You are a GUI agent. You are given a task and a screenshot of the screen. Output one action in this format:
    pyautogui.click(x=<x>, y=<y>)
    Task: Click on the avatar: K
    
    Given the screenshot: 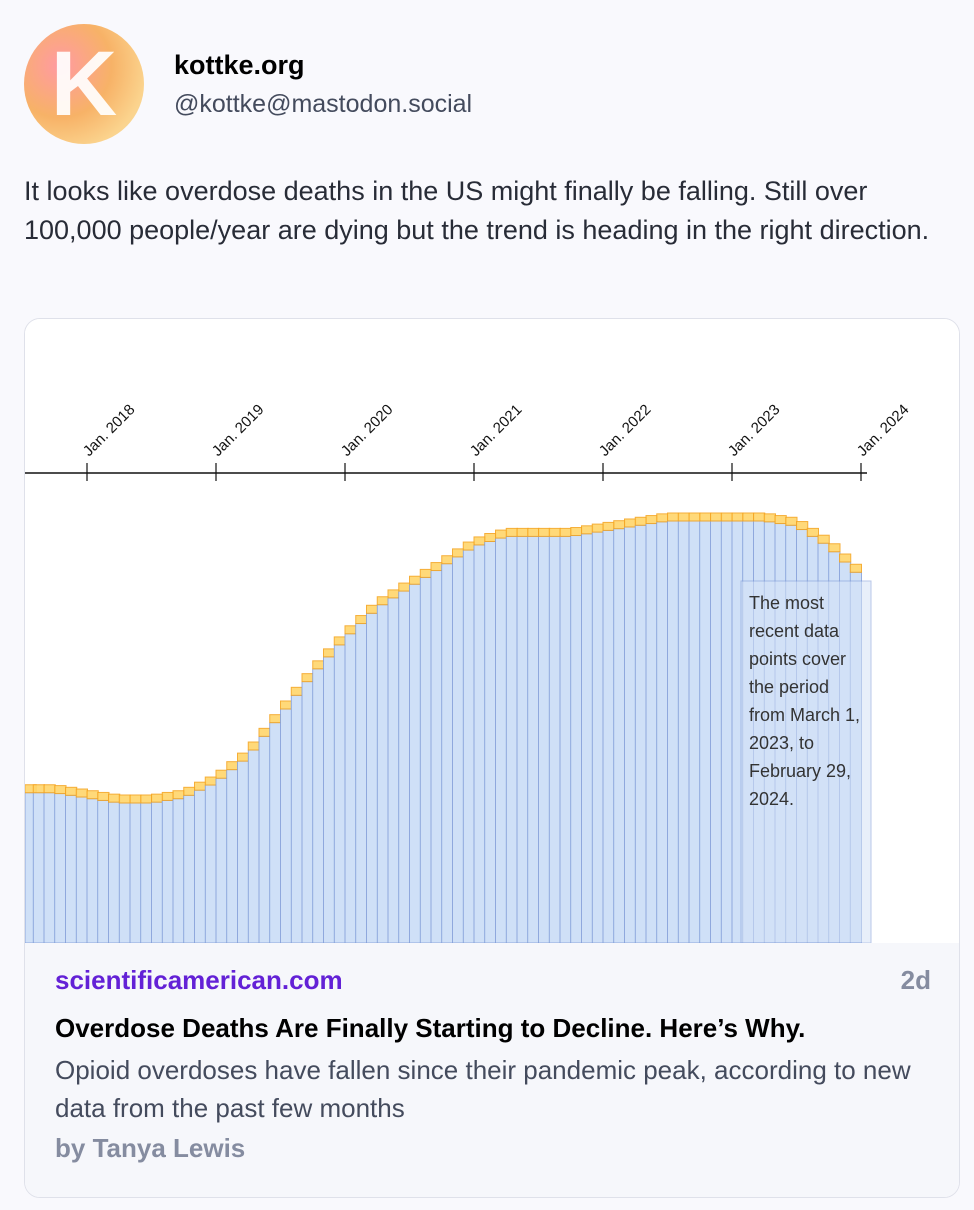 What is the action you would take?
    pyautogui.click(x=84, y=84)
    